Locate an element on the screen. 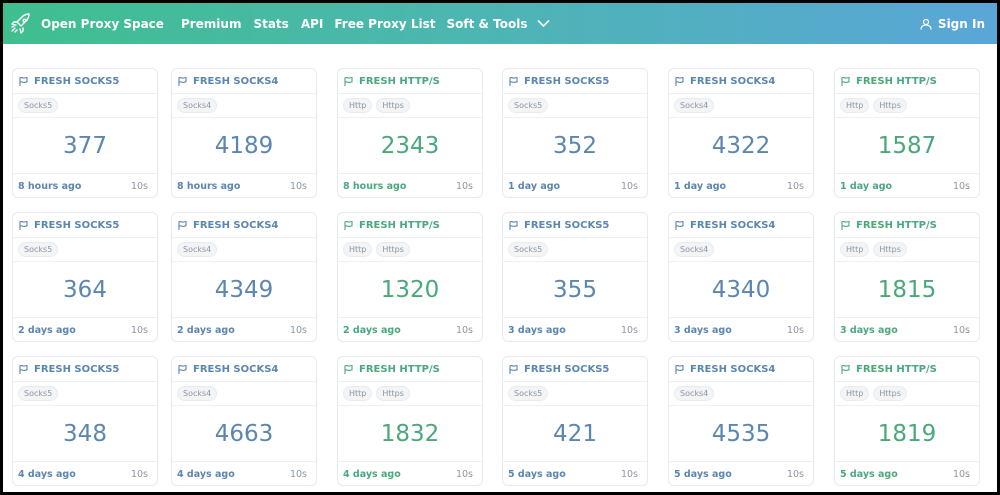  proxy-card: FRESH SOCKS5 Socks5 352 1 day ago 10s is located at coordinates (575, 133).